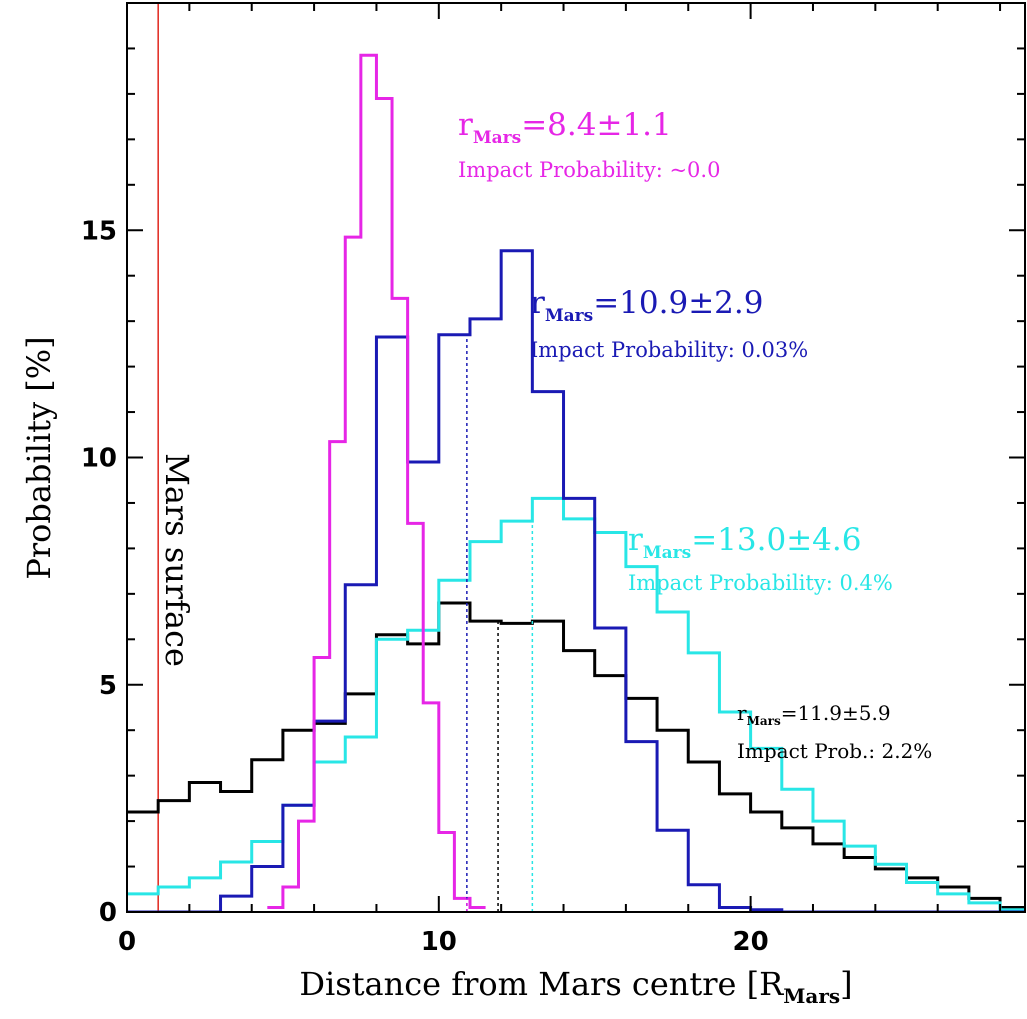 The image size is (1027, 1019). Describe the element at coordinates (834, 751) in the screenshot. I see `annotation-impact: Impact Prob.: 2.2%` at that location.